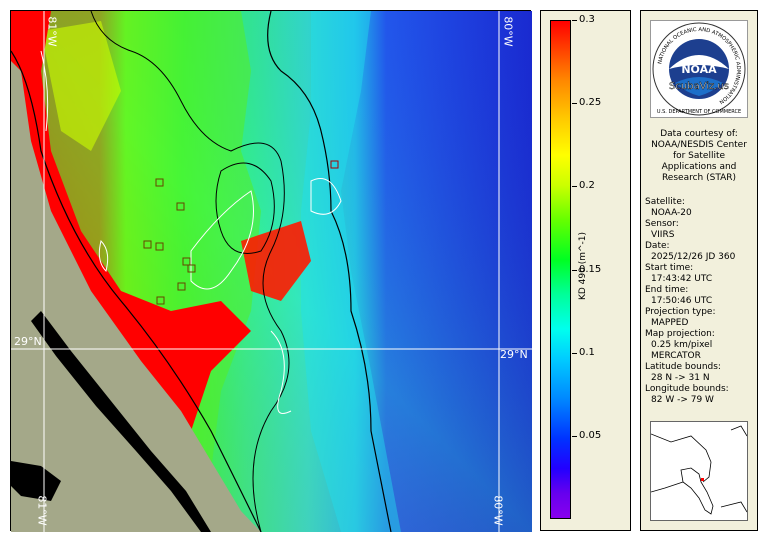  What do you see at coordinates (28, 341) in the screenshot?
I see `grid-label-left-lat: 29°N` at bounding box center [28, 341].